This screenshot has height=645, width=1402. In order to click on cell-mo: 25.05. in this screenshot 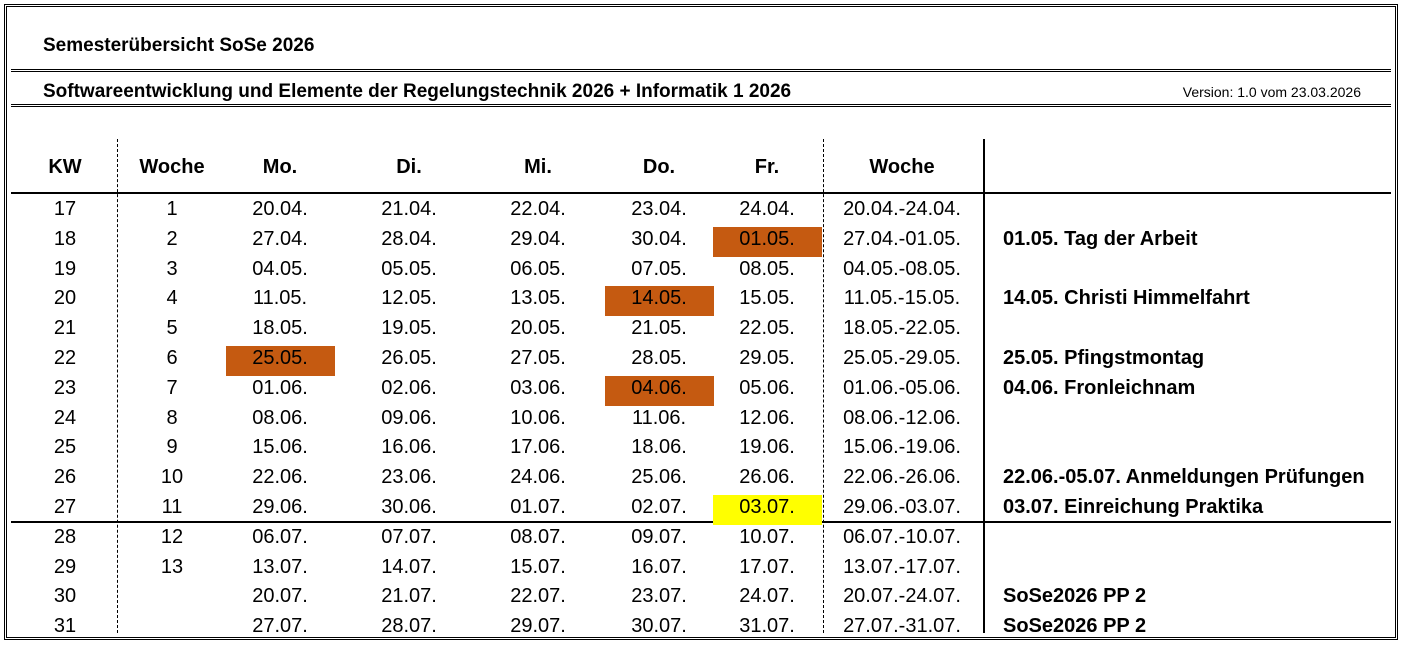, I will do `click(280, 358)`.